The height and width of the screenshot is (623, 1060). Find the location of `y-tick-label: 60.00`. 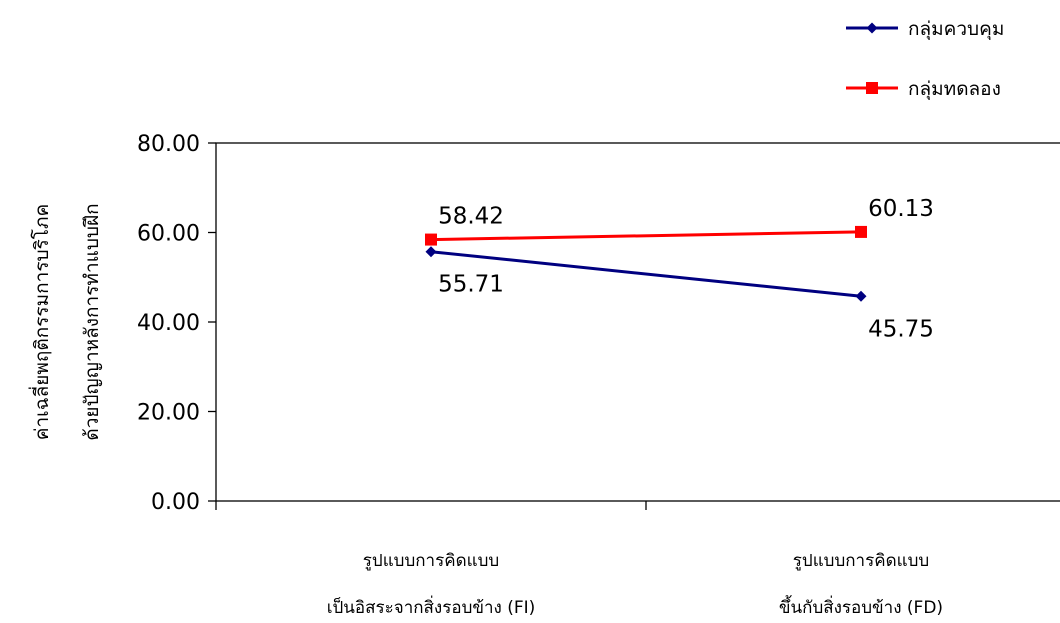

y-tick-label: 60.00 is located at coordinates (168, 234).